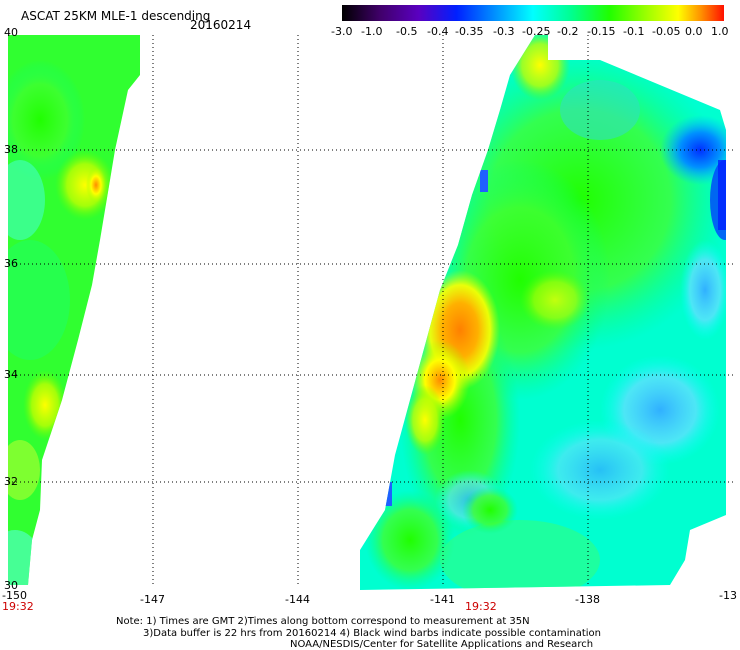 The width and height of the screenshot is (740, 650). What do you see at coordinates (407, 31) in the screenshot?
I see `colorbar-label: -0.5` at bounding box center [407, 31].